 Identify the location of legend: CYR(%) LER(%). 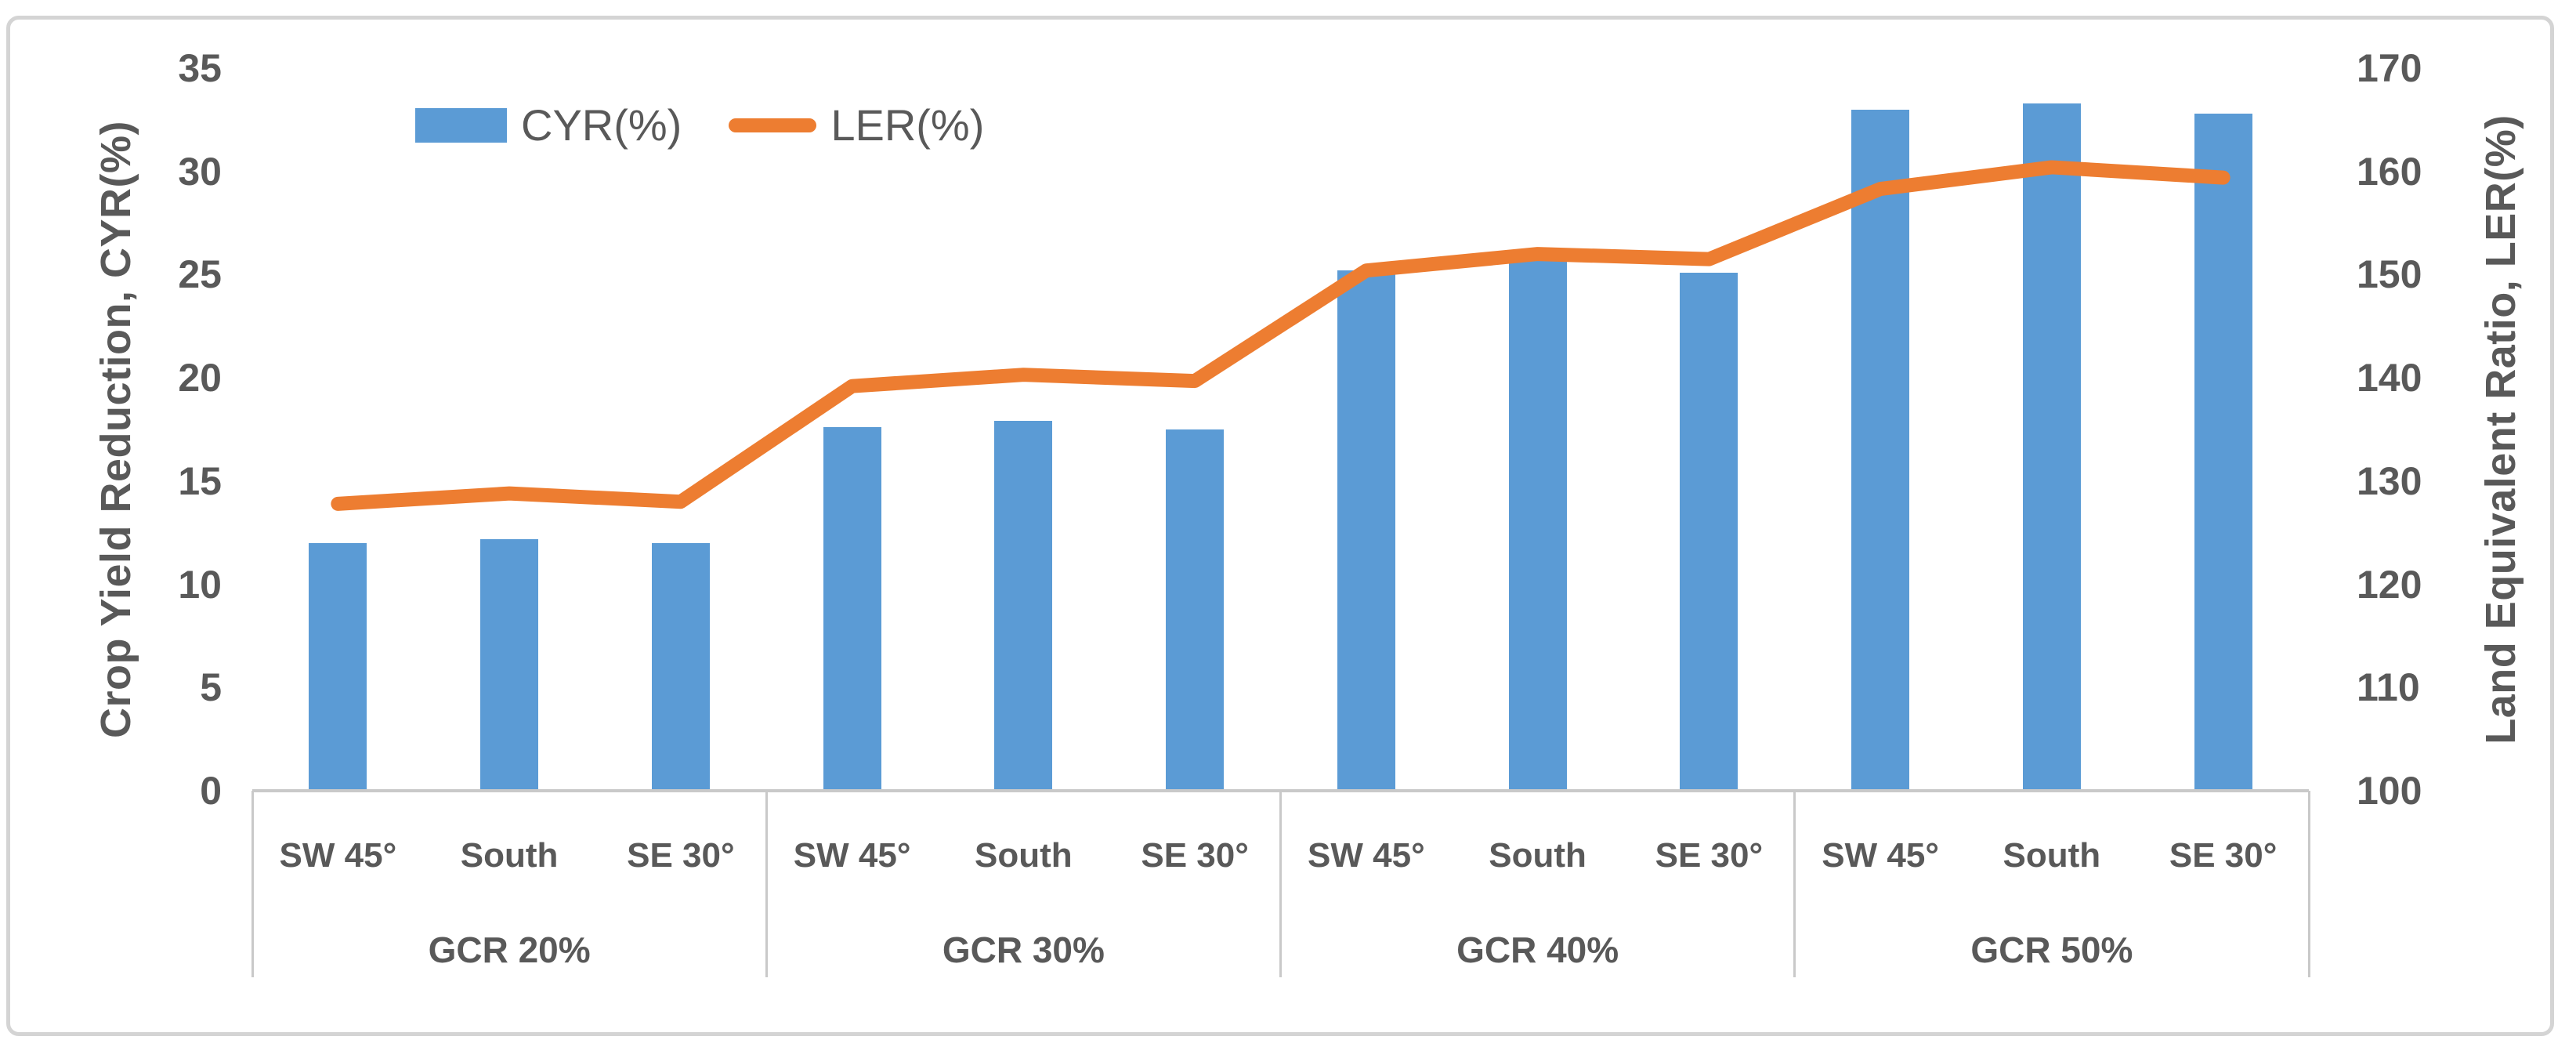
(699, 125).